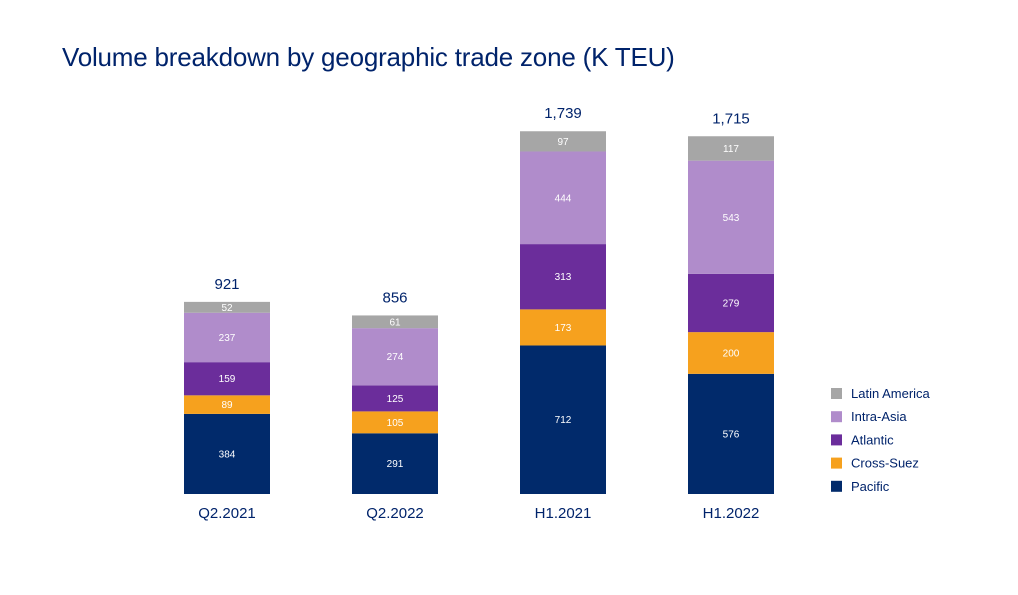 The height and width of the screenshot is (595, 1018). I want to click on data-label-pacific-q2-2022: 291, so click(395, 464).